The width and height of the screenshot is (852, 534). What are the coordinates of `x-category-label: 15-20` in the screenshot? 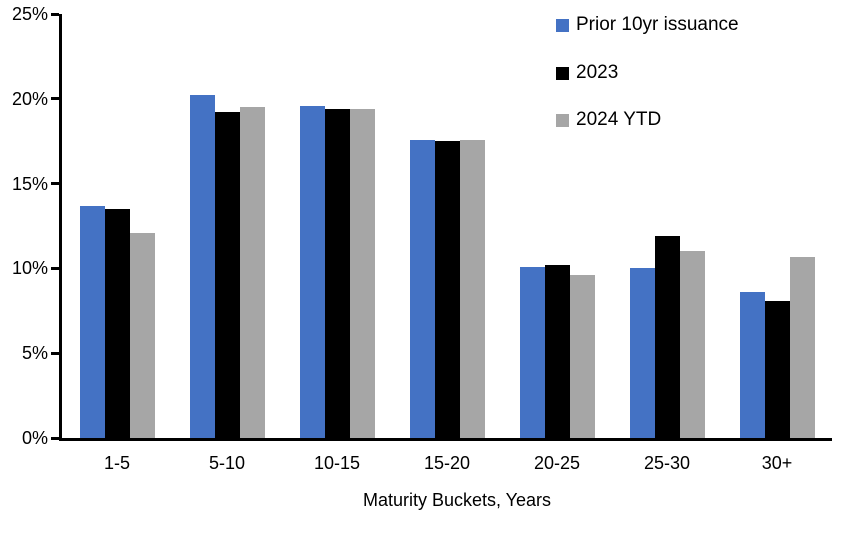 It's located at (447, 463).